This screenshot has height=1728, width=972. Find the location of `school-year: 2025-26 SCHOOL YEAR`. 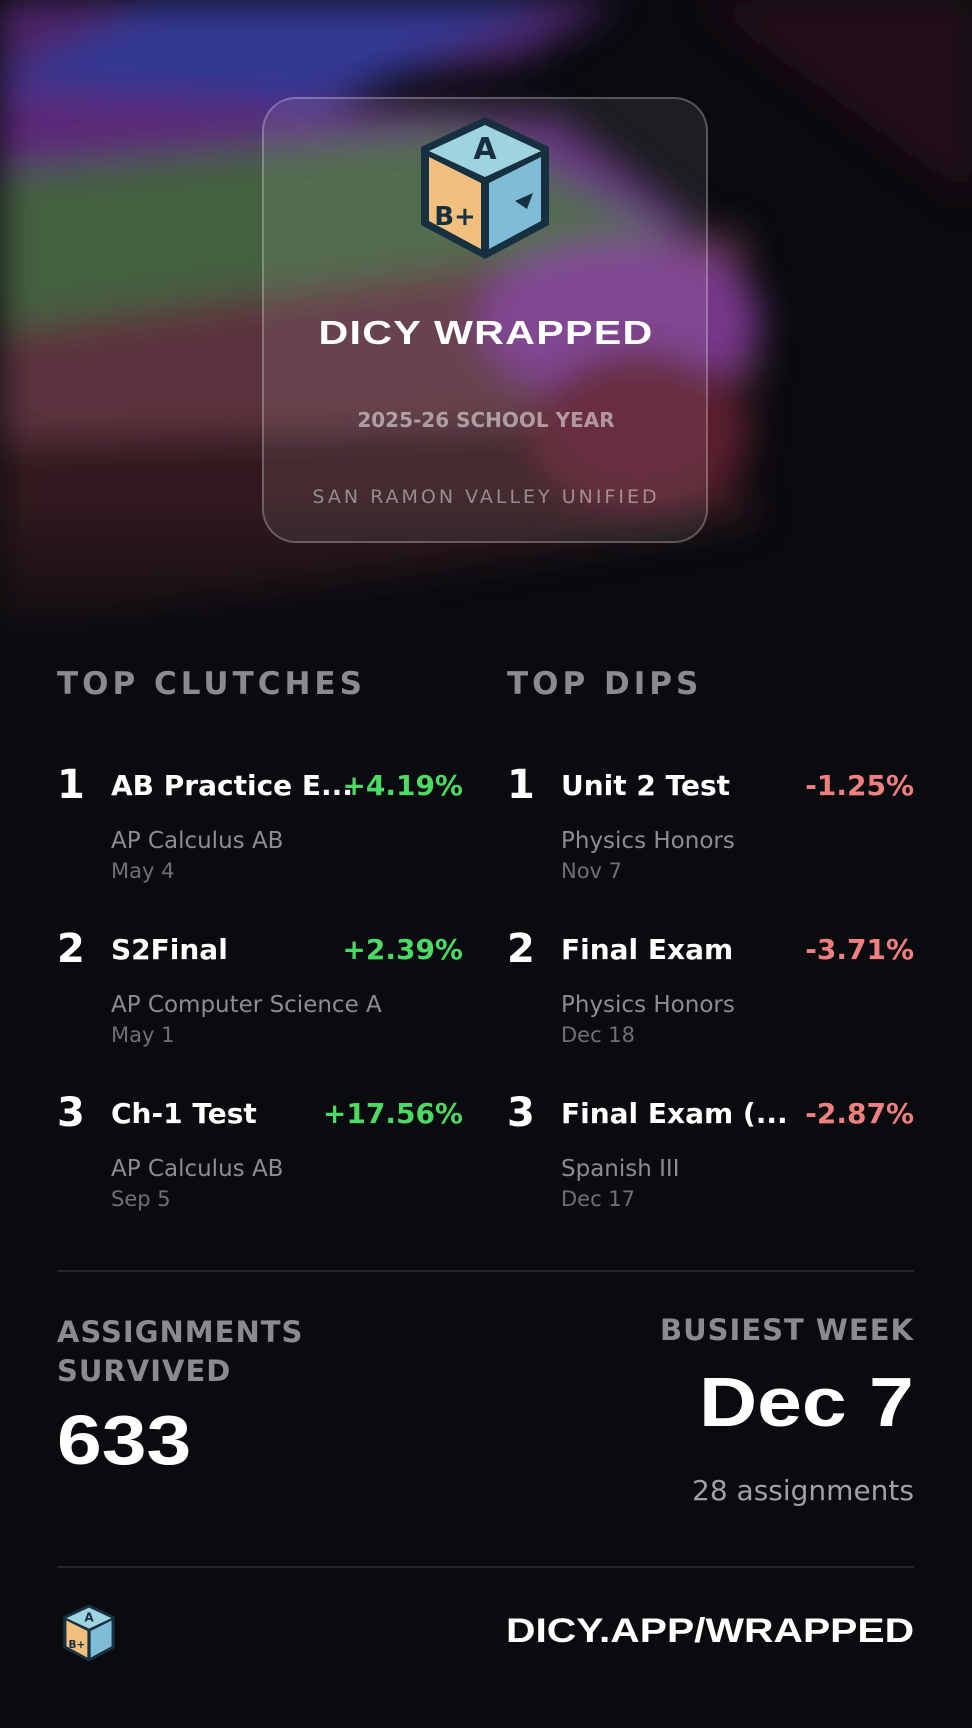

school-year: 2025-26 SCHOOL YEAR is located at coordinates (486, 420).